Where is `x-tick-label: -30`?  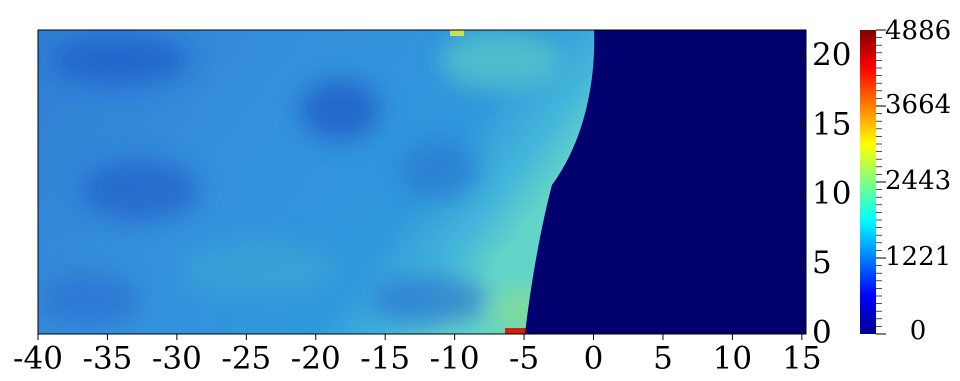
x-tick-label: -30 is located at coordinates (177, 359).